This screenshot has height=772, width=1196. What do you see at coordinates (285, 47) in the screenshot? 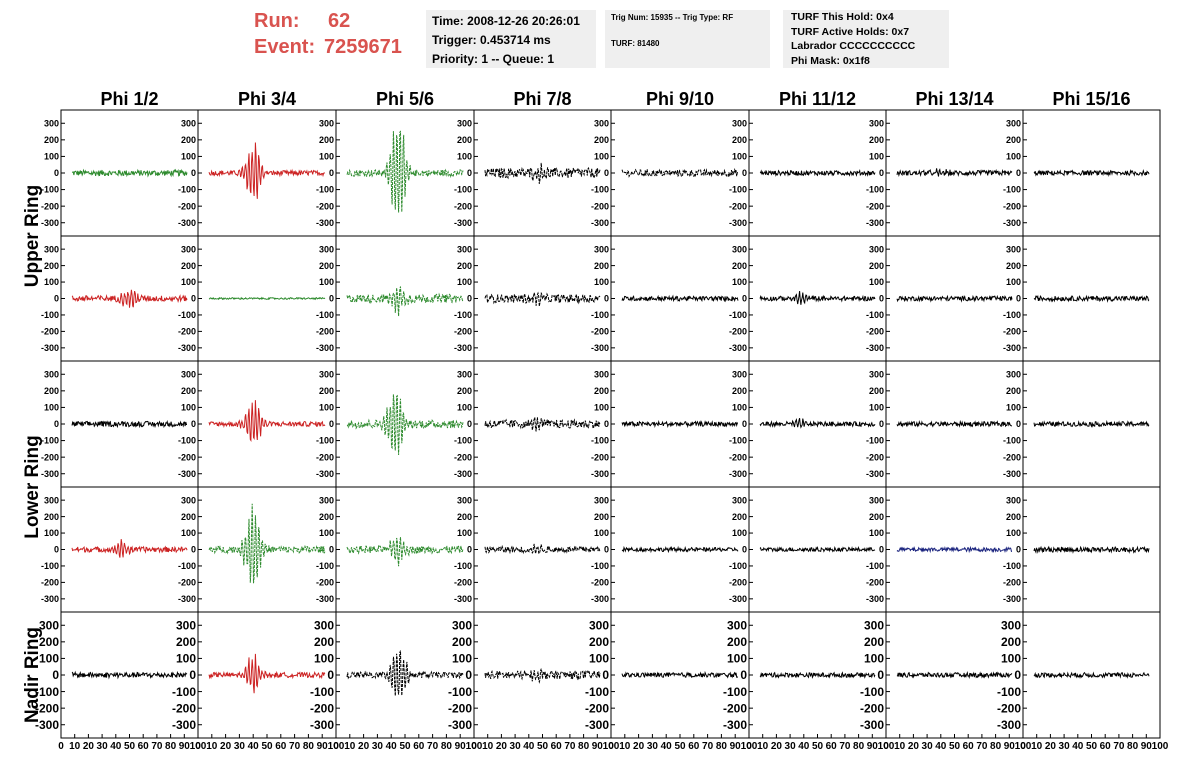
I see `event-label: Event:` at bounding box center [285, 47].